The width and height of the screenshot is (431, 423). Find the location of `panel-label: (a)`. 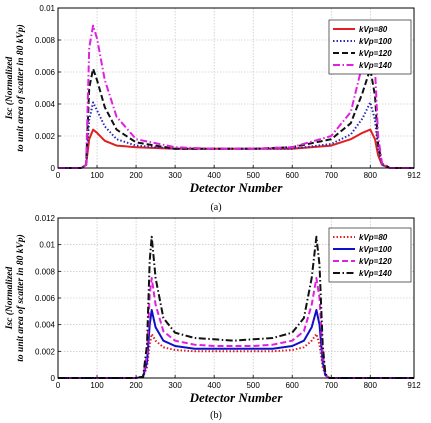

panel-label: (a) is located at coordinates (215, 207).